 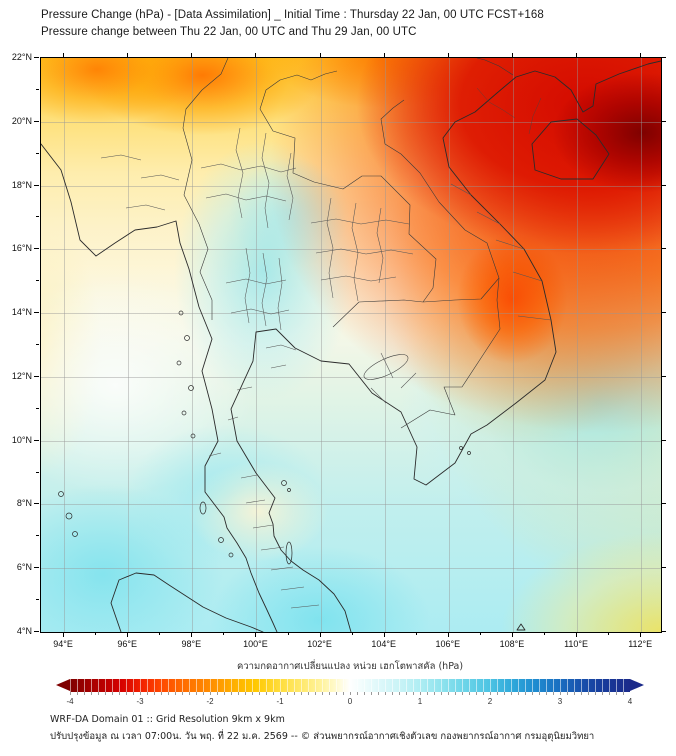 I want to click on colorbar-left-arrow, so click(x=63, y=685).